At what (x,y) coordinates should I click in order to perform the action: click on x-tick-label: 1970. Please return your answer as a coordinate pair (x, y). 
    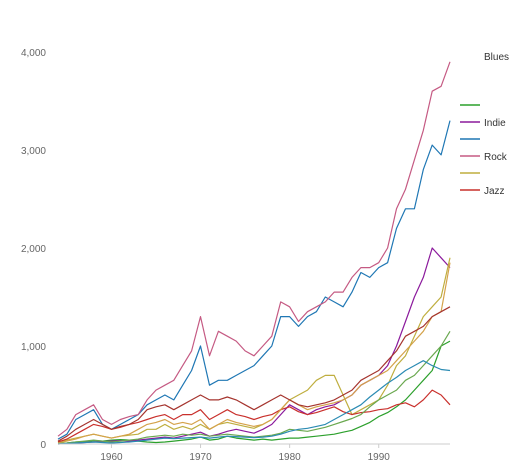
    Looking at the image, I should click on (200, 457).